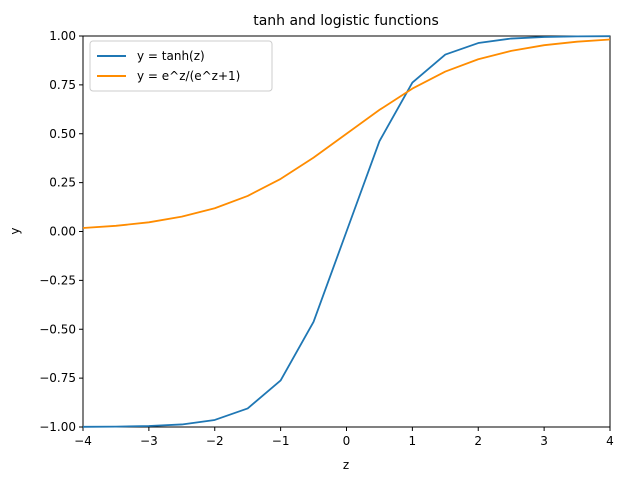  Describe the element at coordinates (346, 465) in the screenshot. I see `x-axis-label: z` at that location.